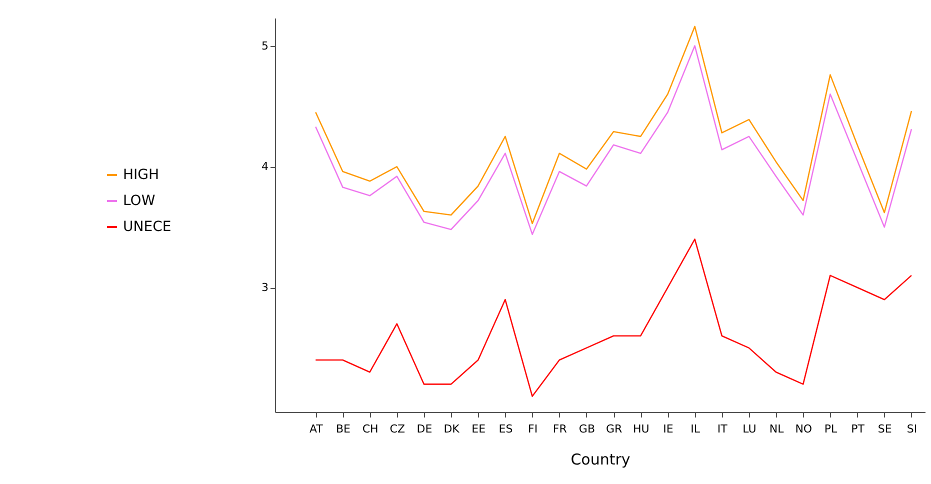 The width and height of the screenshot is (931, 484). I want to click on x-tick-label: AT, so click(316, 429).